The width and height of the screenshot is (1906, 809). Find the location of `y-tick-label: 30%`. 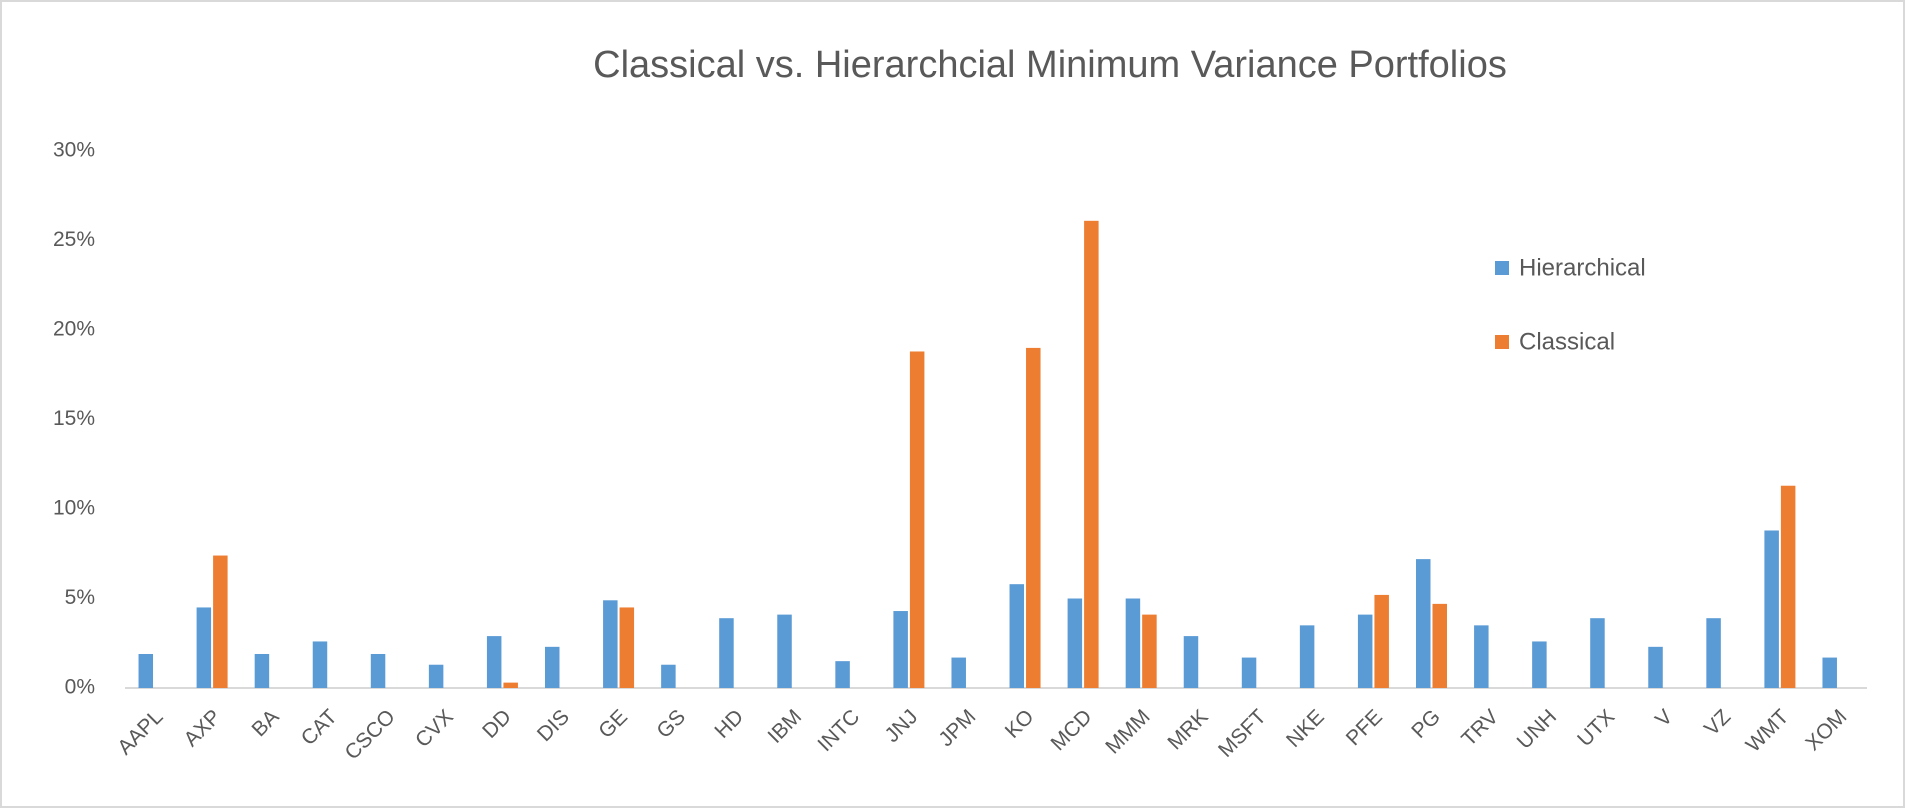

y-tick-label: 30% is located at coordinates (74, 150).